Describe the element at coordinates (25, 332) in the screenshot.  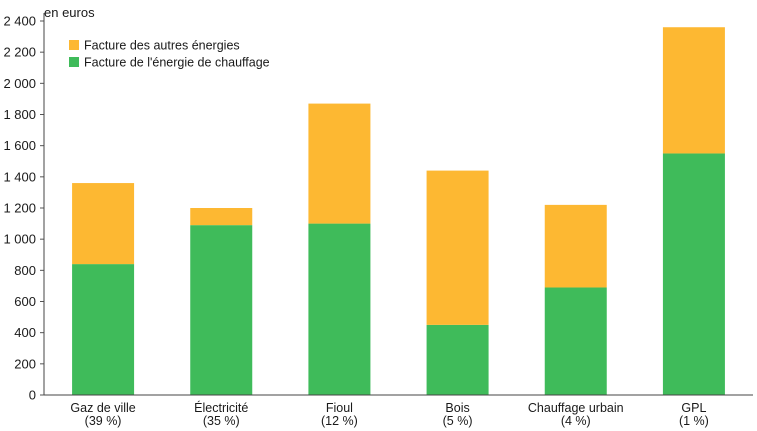
I see `y-tick-label: 400` at that location.